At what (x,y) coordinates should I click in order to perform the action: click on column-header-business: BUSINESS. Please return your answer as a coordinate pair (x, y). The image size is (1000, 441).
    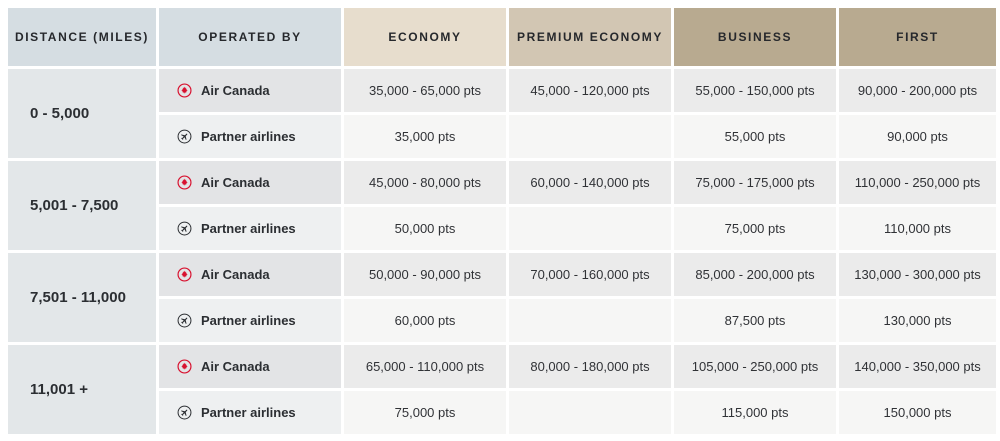
    Looking at the image, I should click on (755, 37).